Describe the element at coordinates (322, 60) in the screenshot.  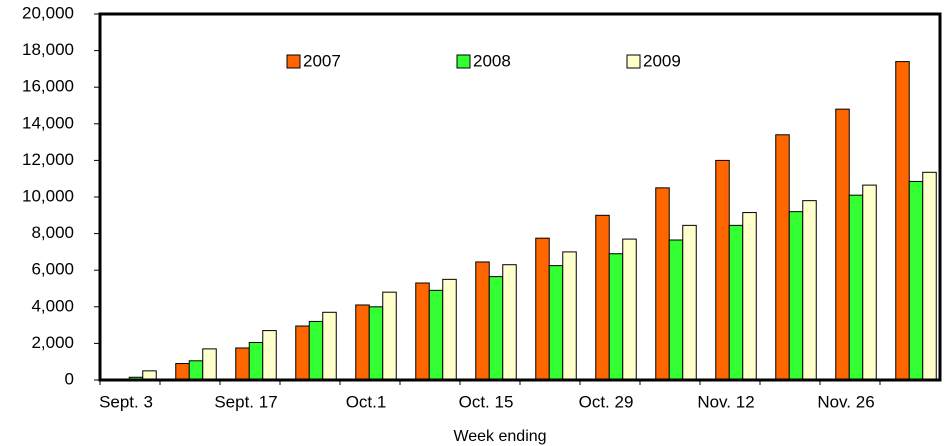
I see `legend-label: 2007` at that location.